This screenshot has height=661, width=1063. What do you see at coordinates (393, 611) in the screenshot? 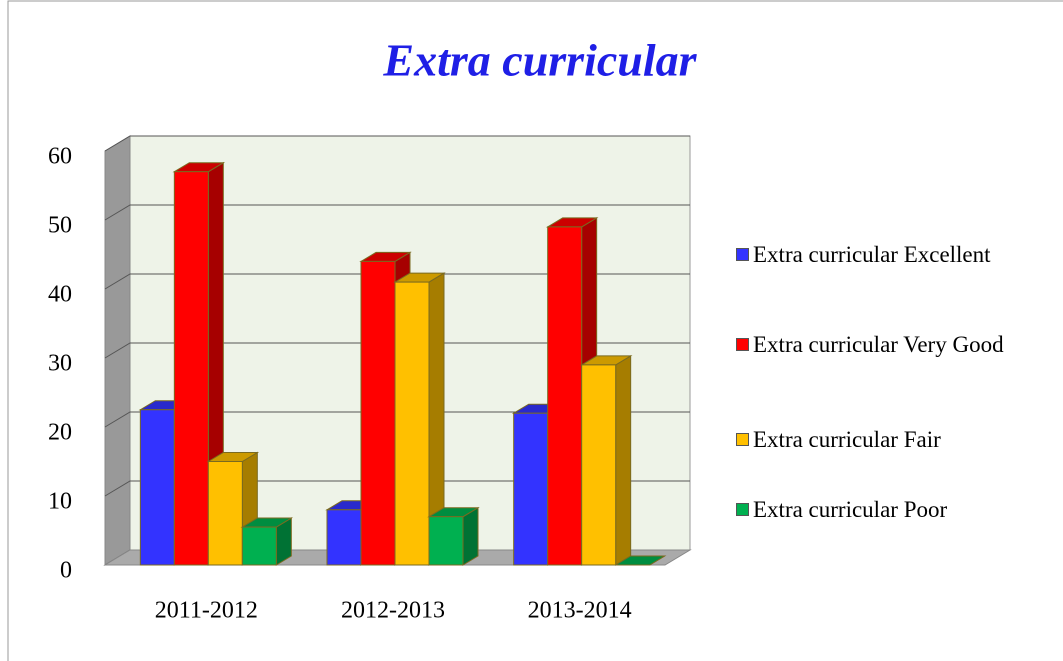
I see `x-tick-label: 2012-2013` at bounding box center [393, 611].